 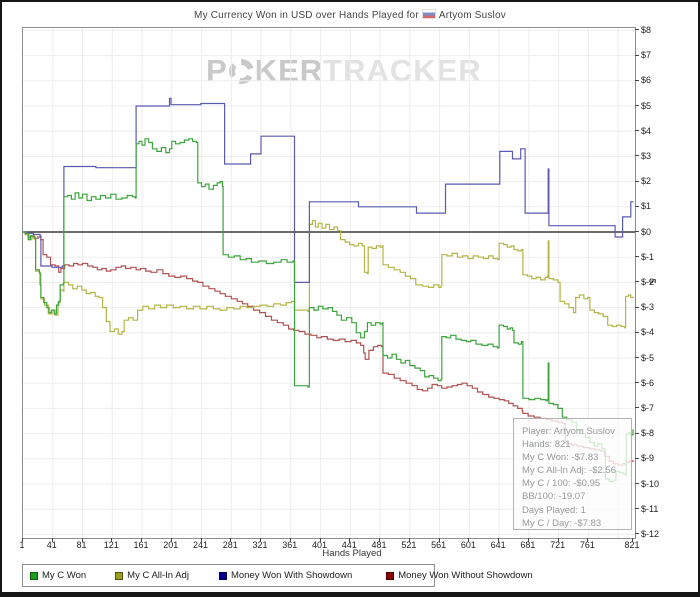 What do you see at coordinates (562, 523) in the screenshot?
I see `tooltip-line: My C / Day: -$7.83` at bounding box center [562, 523].